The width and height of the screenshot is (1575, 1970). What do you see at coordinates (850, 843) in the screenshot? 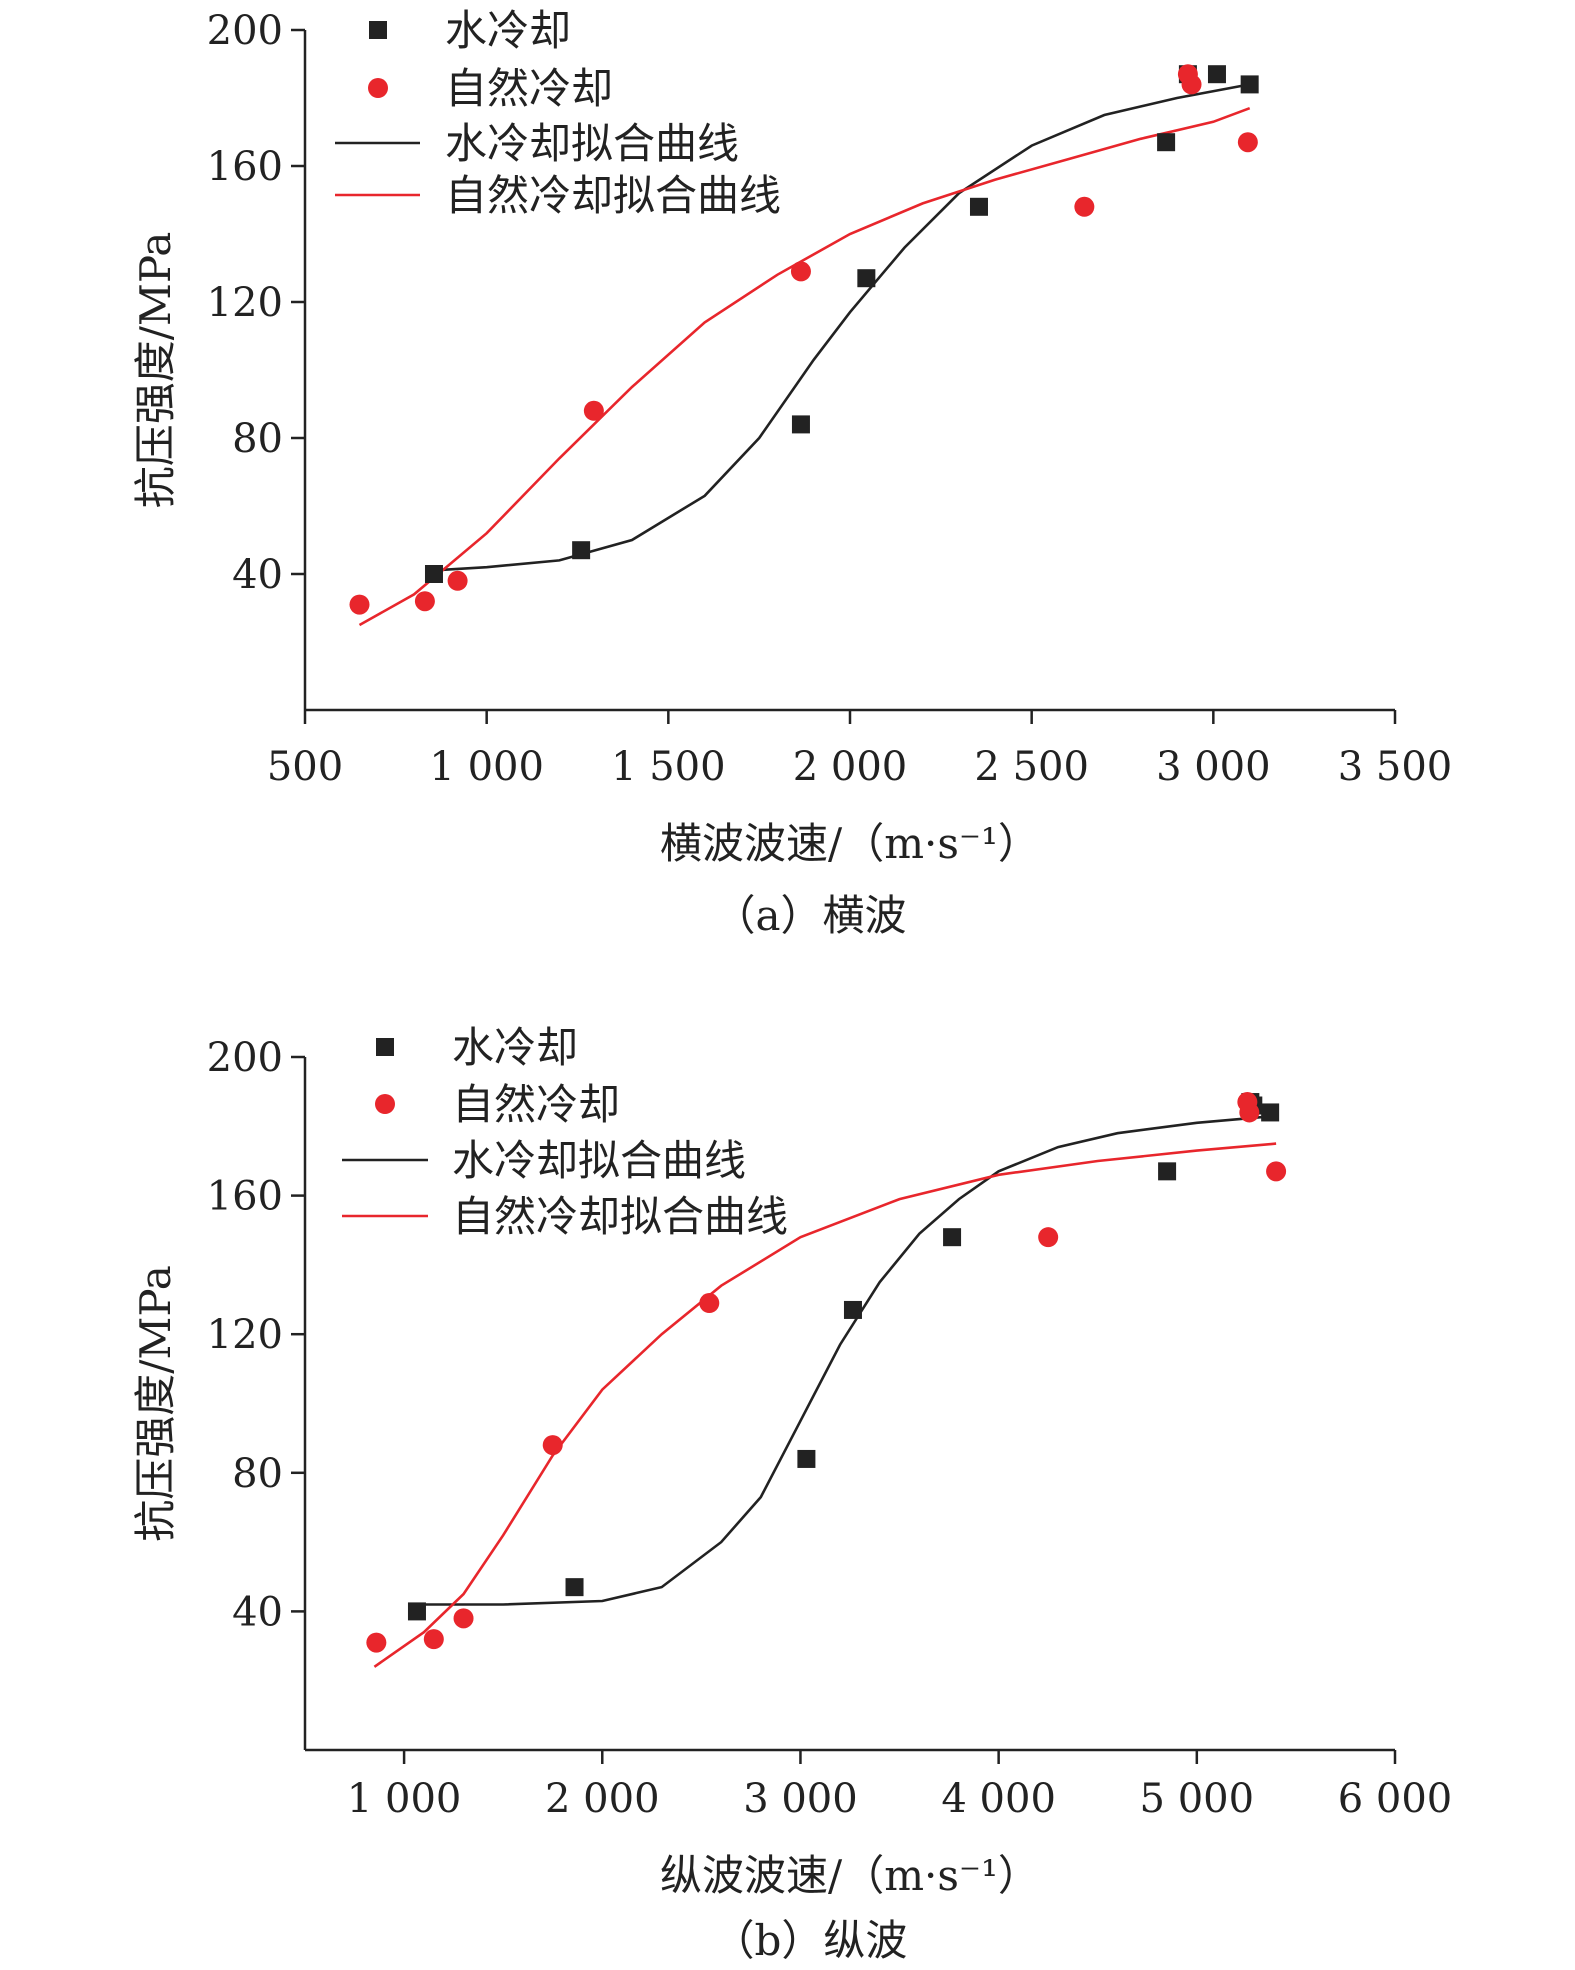
I see `x-axis-label: 横波波速/（m·s⁻¹）` at bounding box center [850, 843].